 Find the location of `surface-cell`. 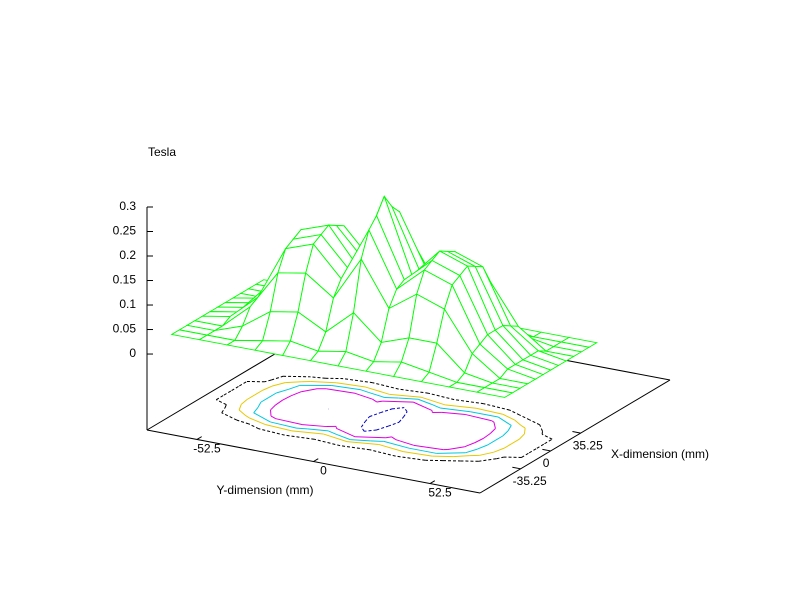

surface-cell is located at coordinates (494, 392).